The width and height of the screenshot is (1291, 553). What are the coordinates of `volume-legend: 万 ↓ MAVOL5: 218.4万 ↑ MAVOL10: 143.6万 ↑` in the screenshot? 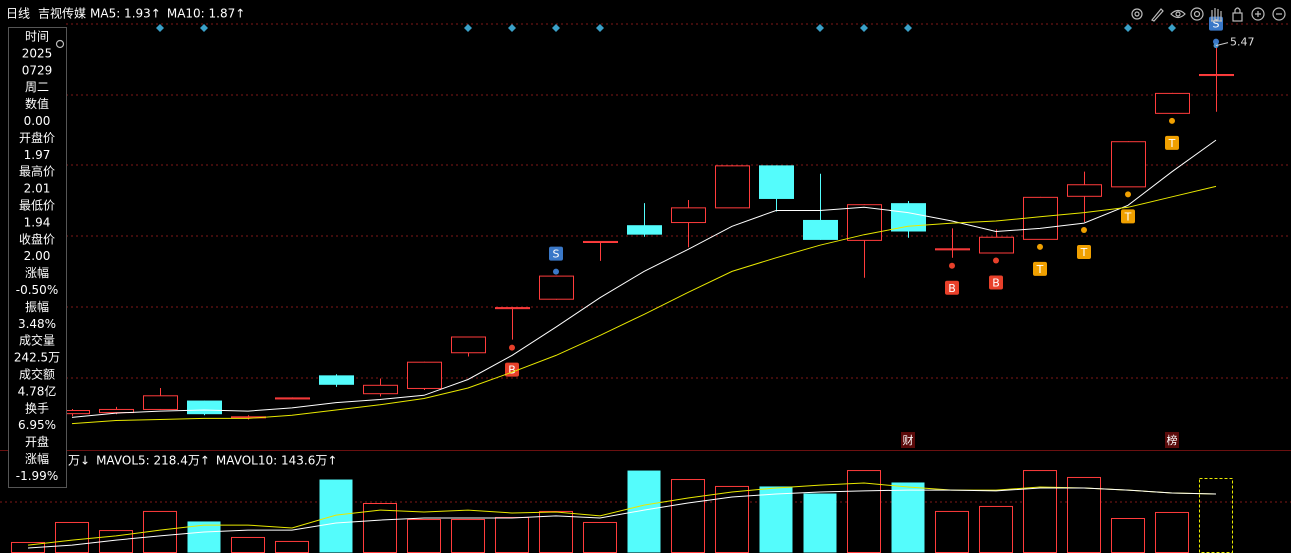 It's located at (202, 461).